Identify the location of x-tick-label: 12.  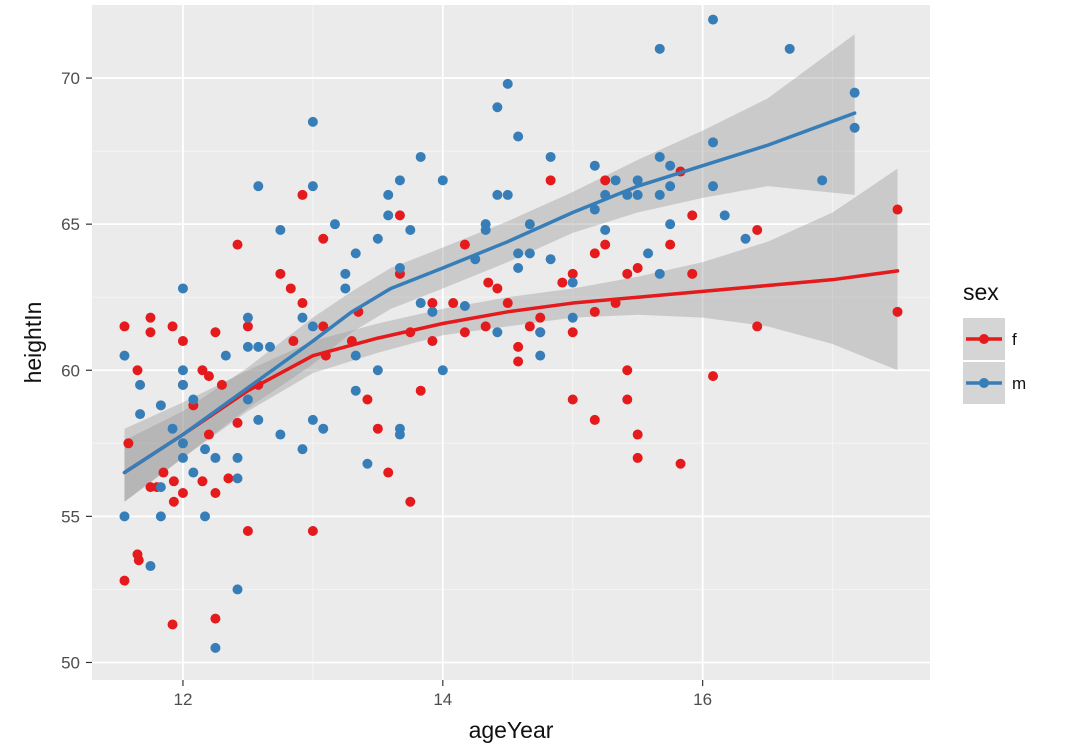
(182, 699).